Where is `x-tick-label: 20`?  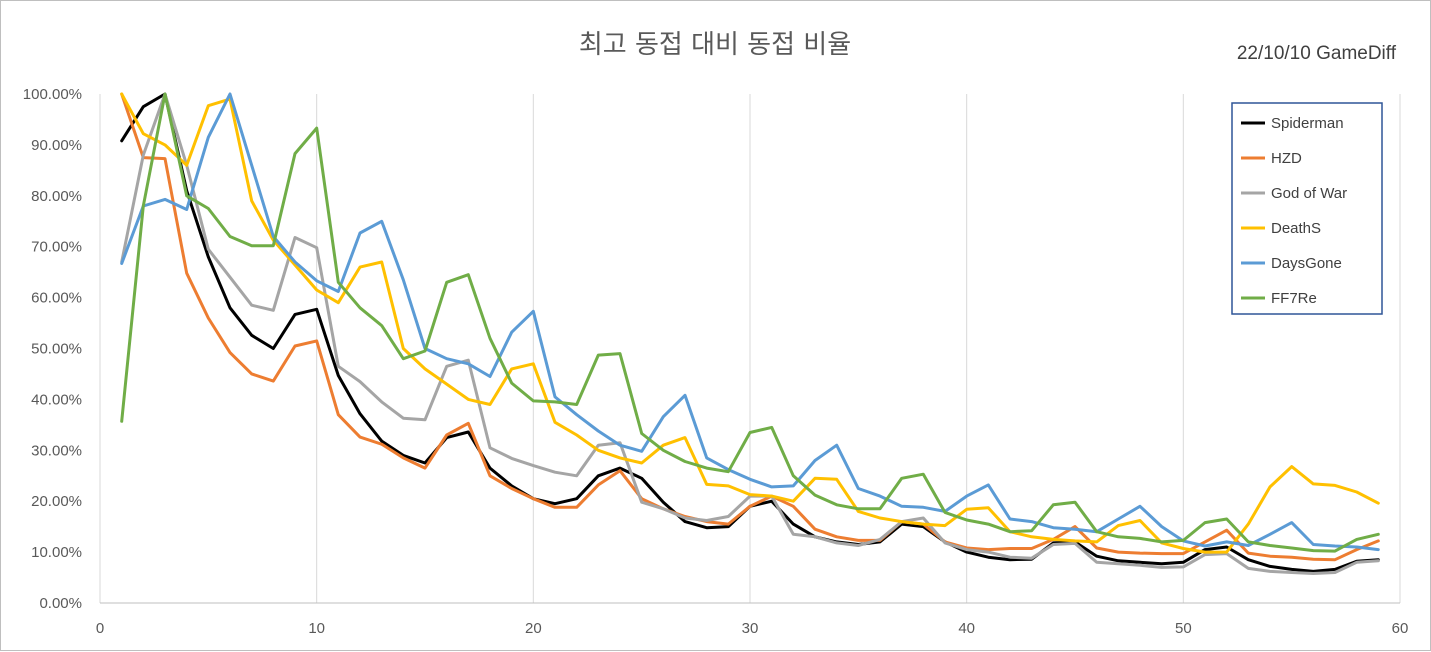
x-tick-label: 20 is located at coordinates (533, 628).